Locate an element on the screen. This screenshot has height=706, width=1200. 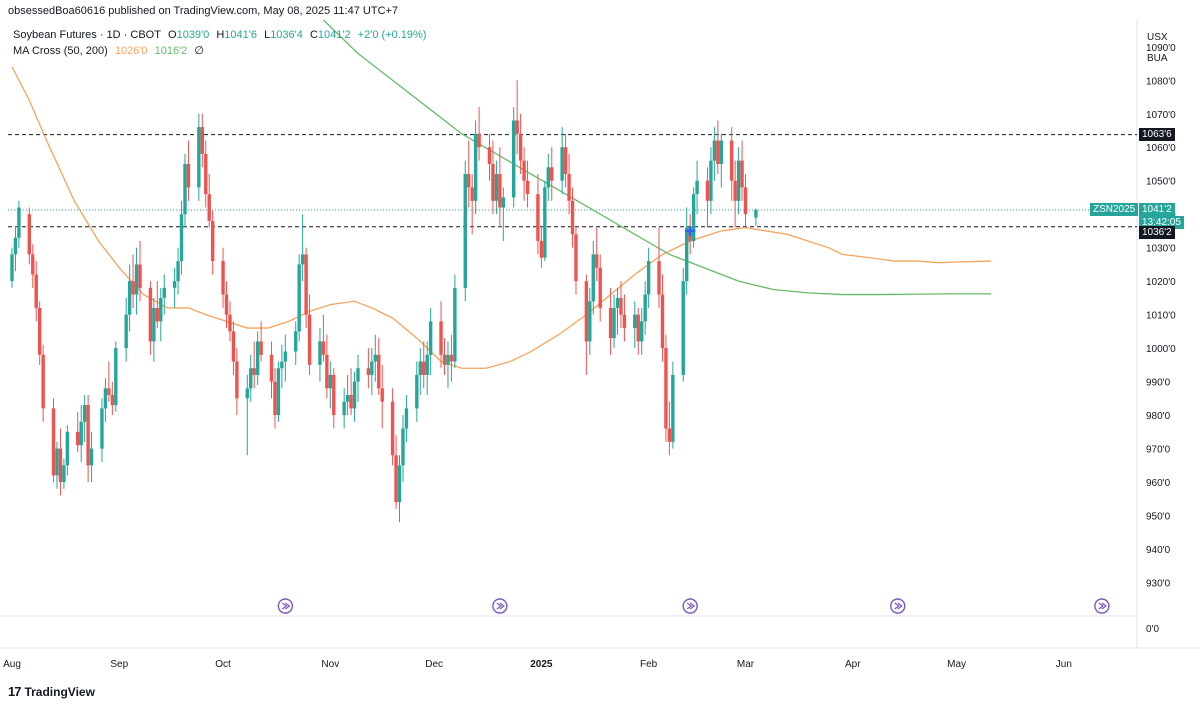
legend-open-label: O is located at coordinates (172, 35).